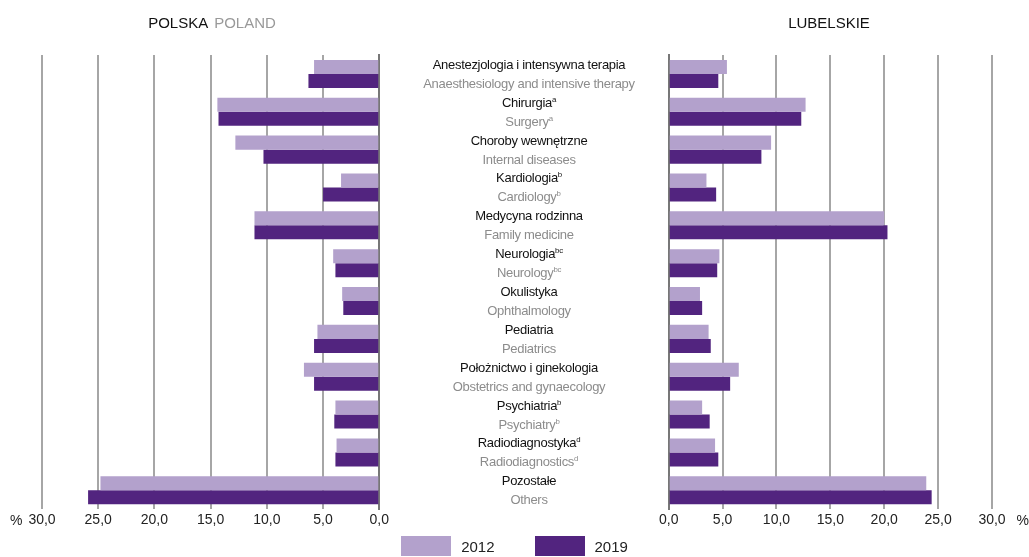 The width and height of the screenshot is (1029, 557). What do you see at coordinates (829, 22) in the screenshot?
I see `chart-title: LUBELSKIE` at bounding box center [829, 22].